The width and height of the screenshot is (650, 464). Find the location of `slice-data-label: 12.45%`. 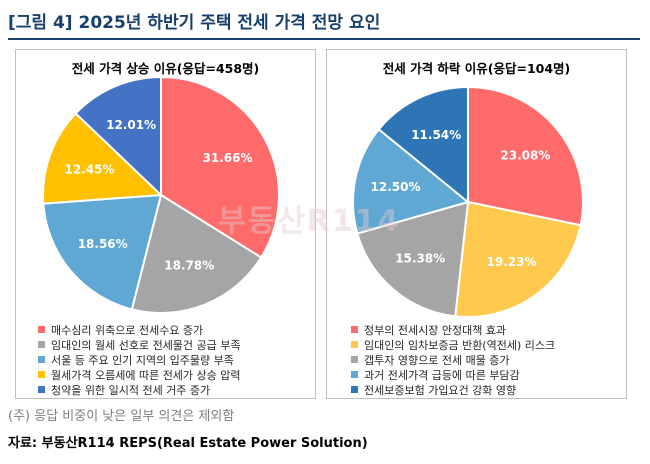

slice-data-label: 12.45% is located at coordinates (90, 169).